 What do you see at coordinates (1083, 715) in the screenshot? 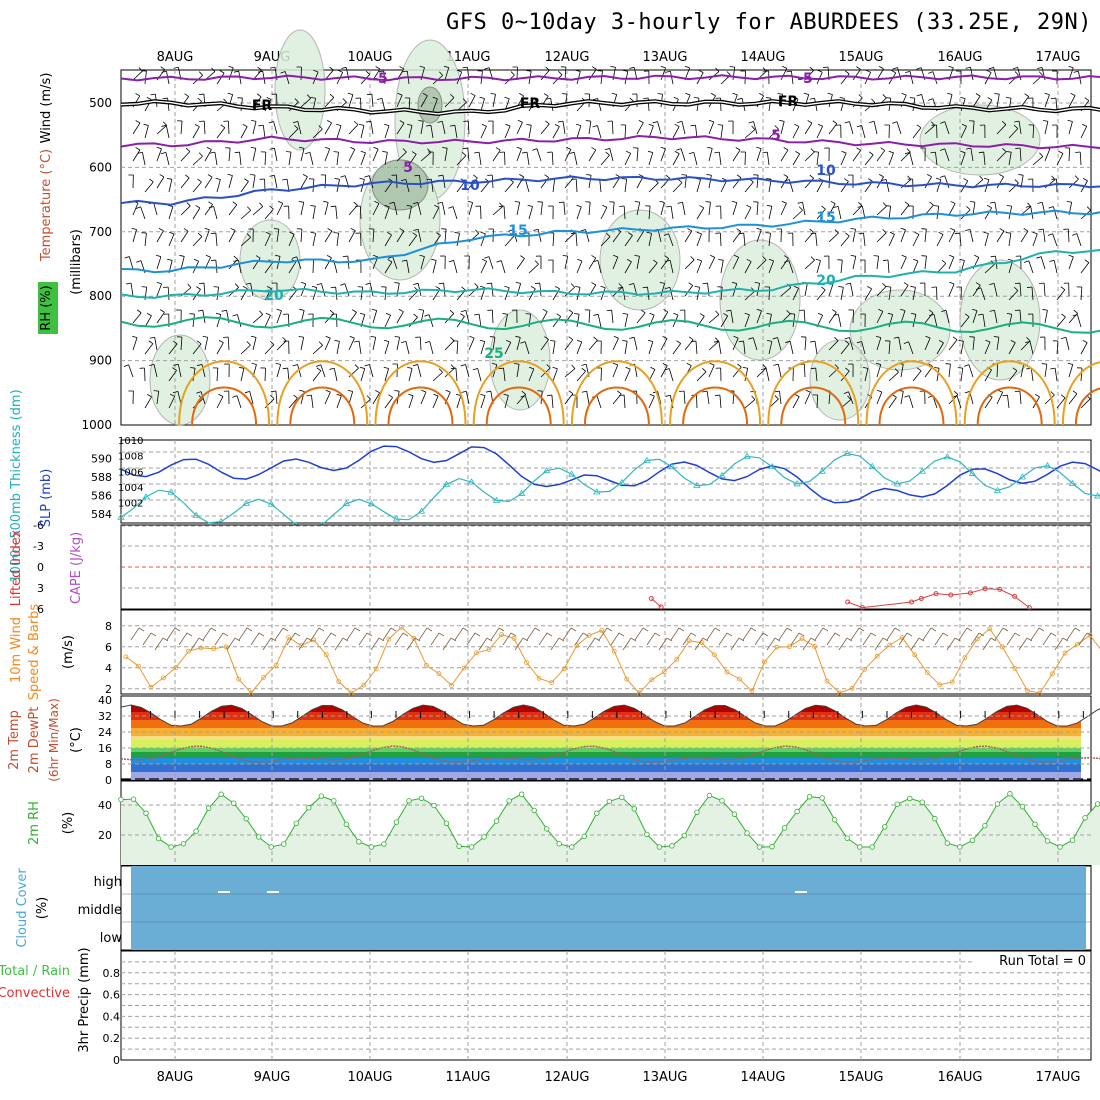
I see `minmax-marker: I` at bounding box center [1083, 715].